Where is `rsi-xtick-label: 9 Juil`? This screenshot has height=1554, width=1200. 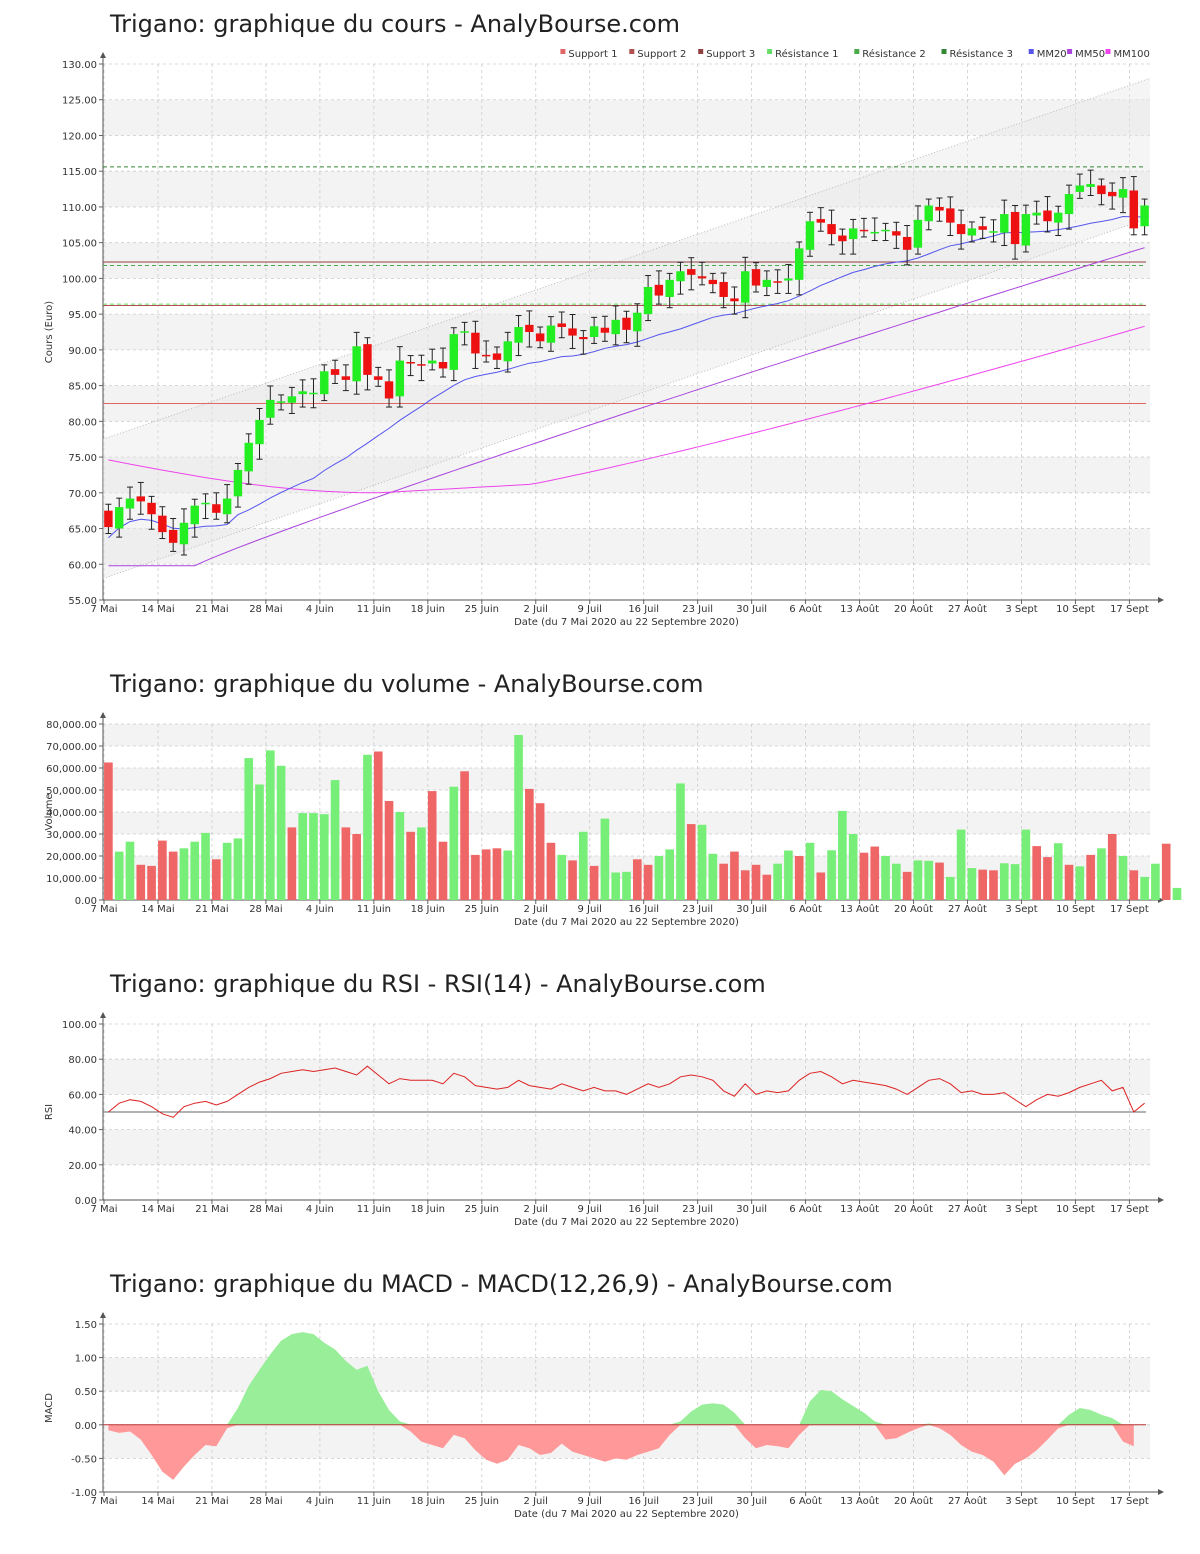 rsi-xtick-label: 9 Juil is located at coordinates (590, 1209).